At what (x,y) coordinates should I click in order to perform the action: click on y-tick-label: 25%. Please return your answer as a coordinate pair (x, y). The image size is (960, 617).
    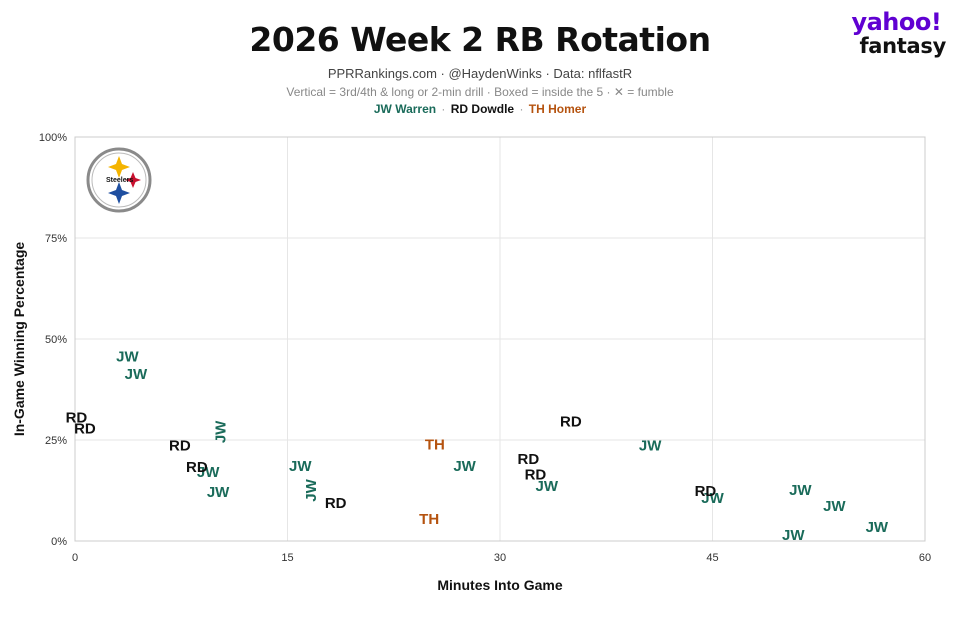
    Looking at the image, I should click on (56, 441).